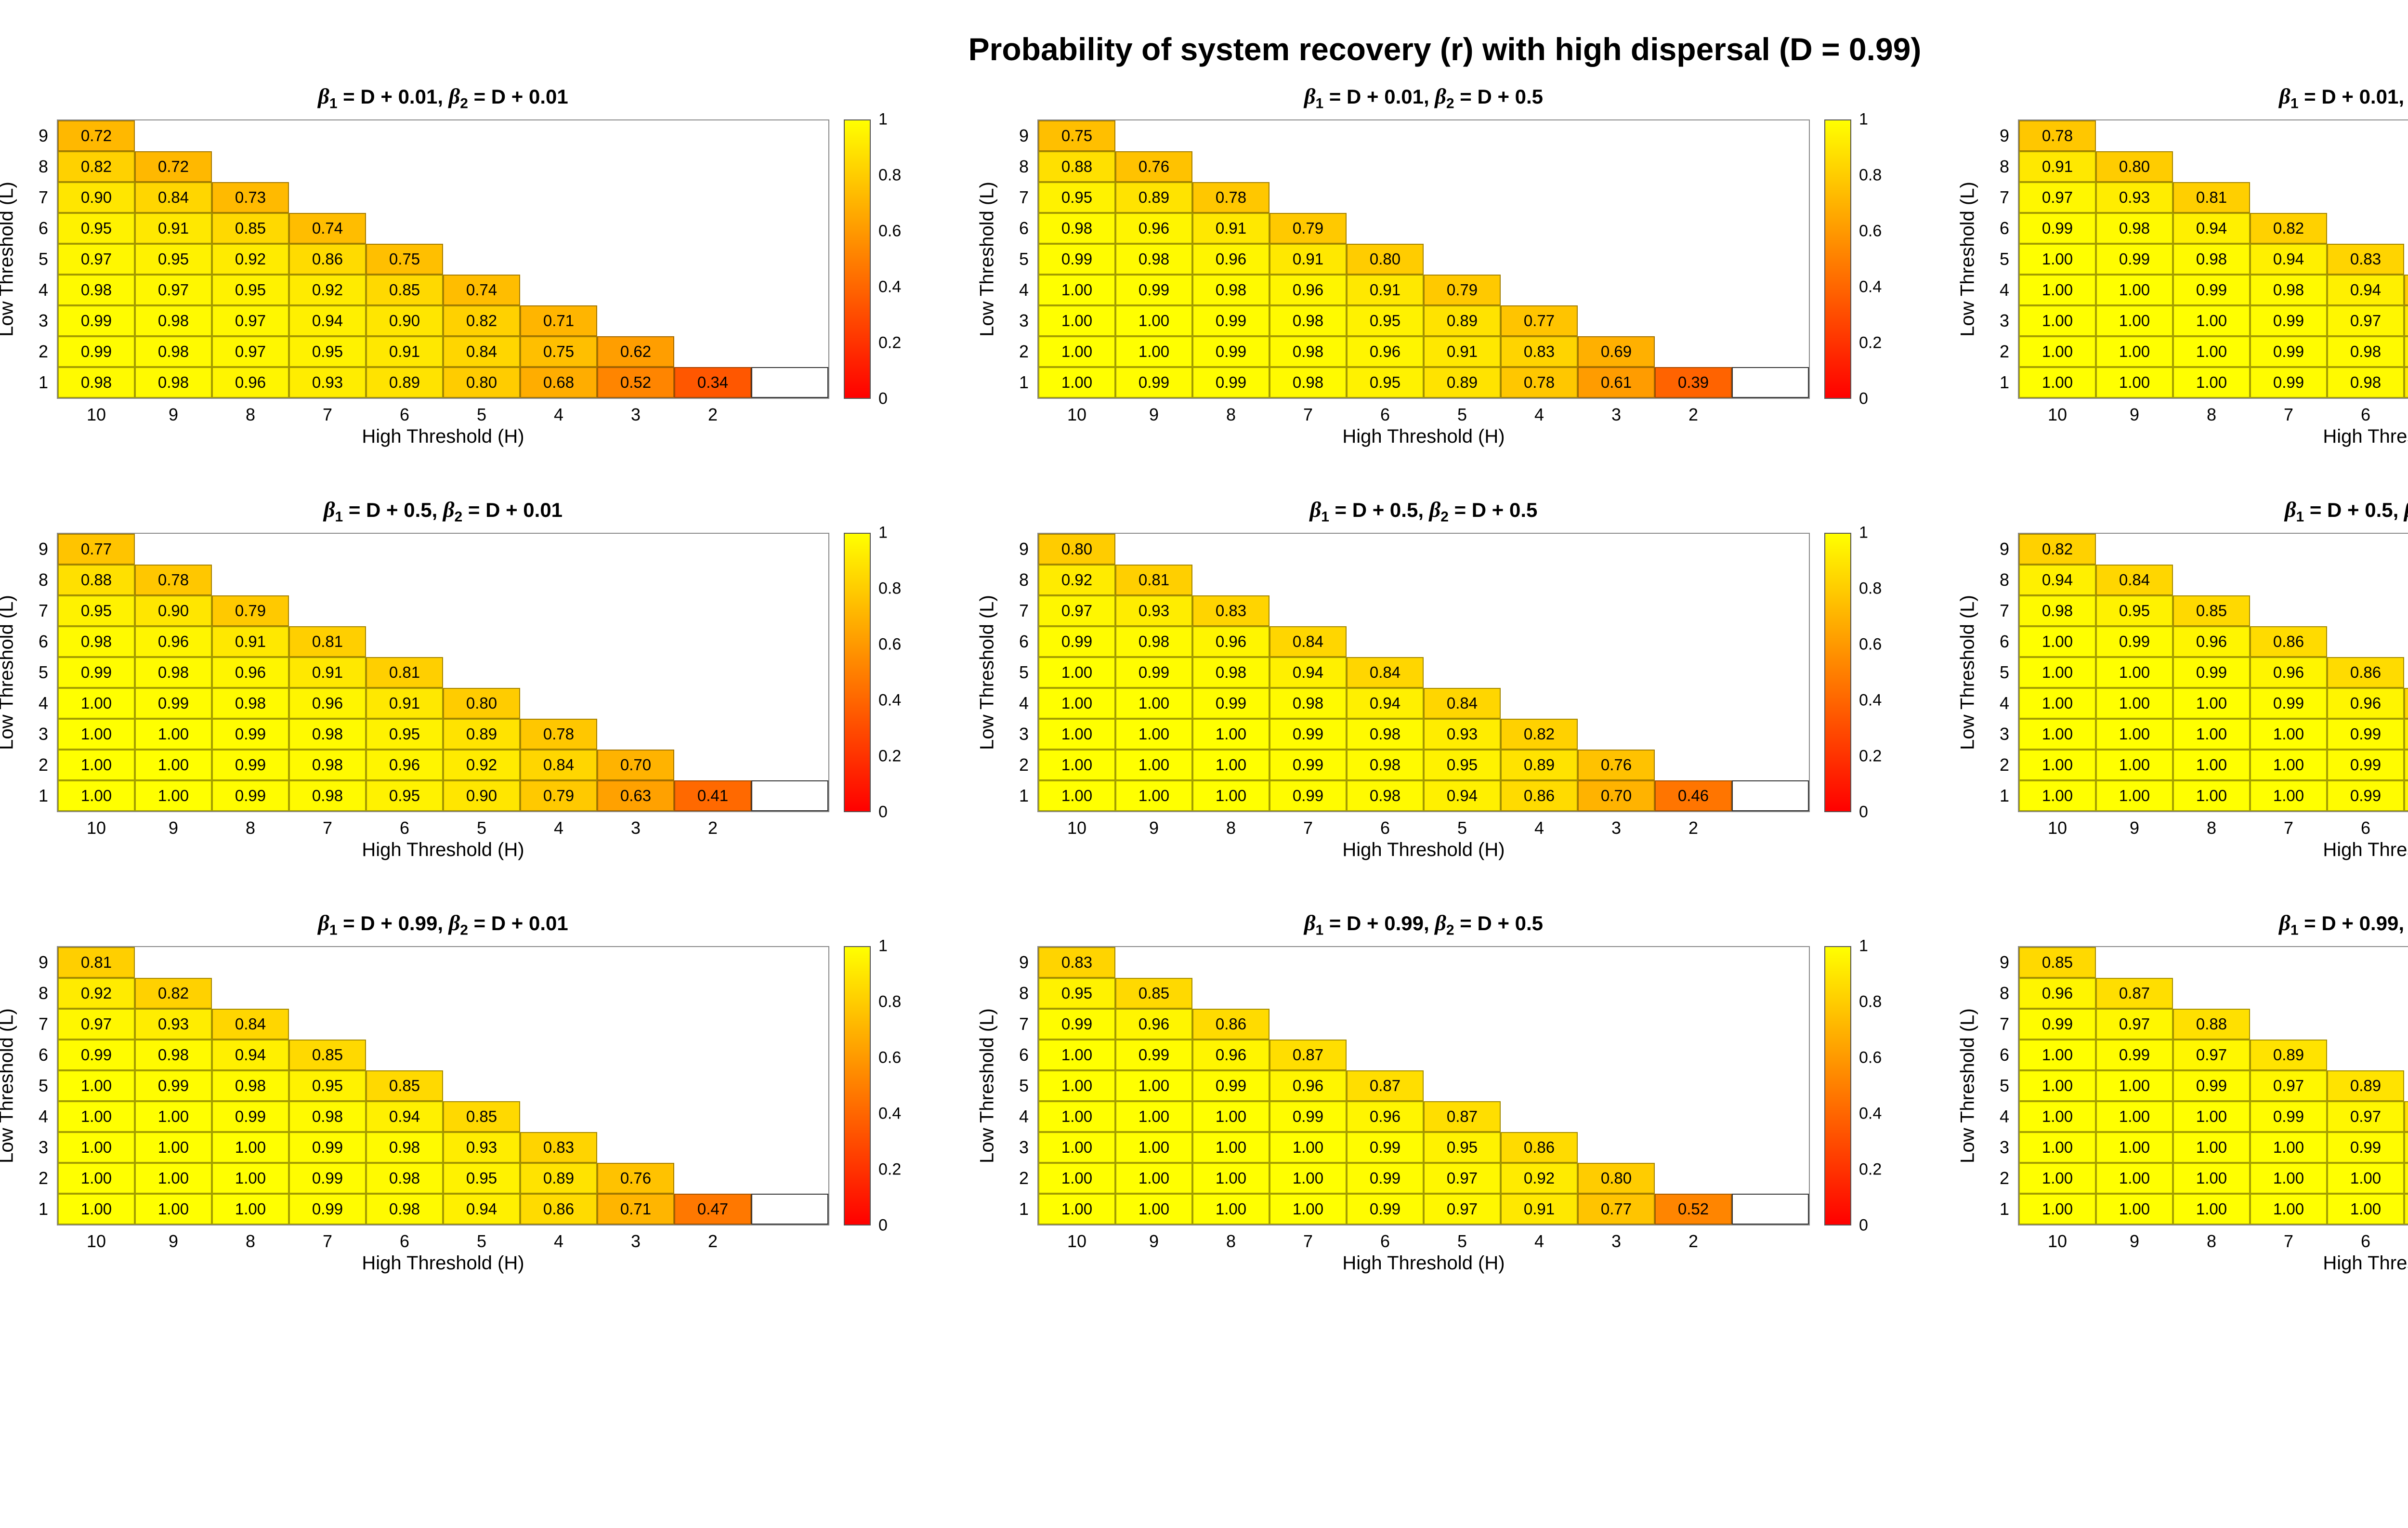  I want to click on y-tick-label: 6, so click(1024, 1055).